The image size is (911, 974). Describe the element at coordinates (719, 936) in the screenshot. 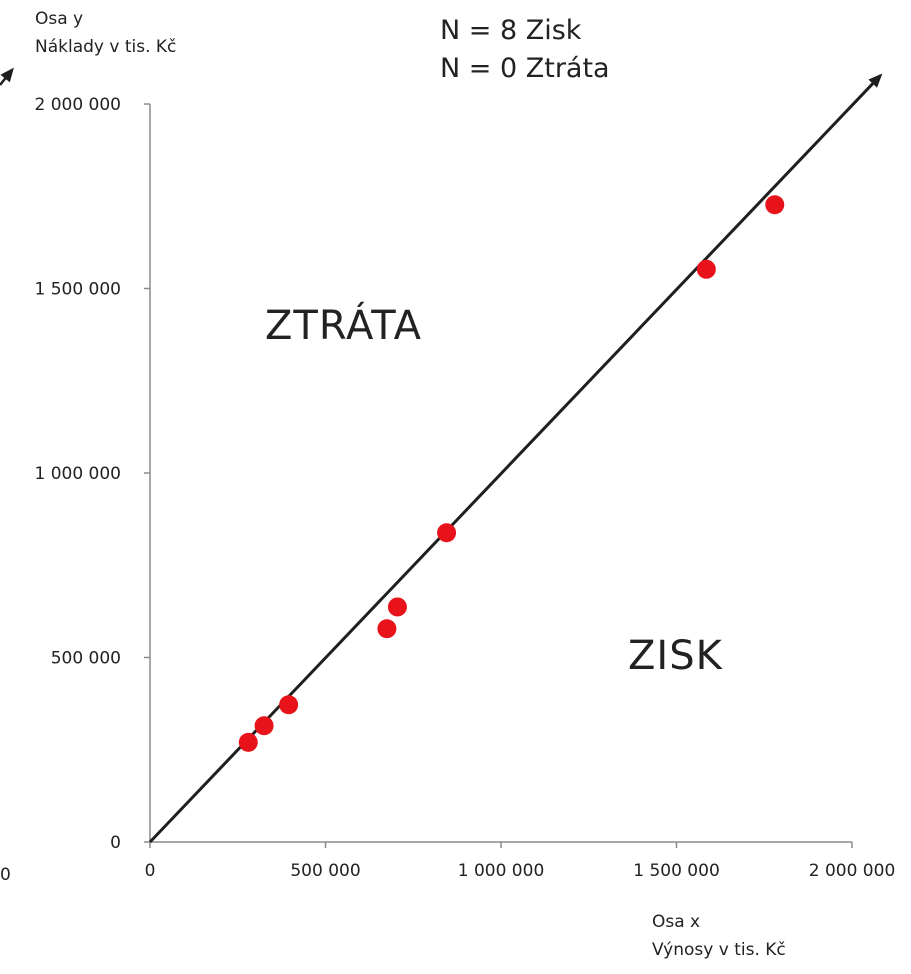

I see `x-axis-caption: Osa x Výnosy v tis. Kč` at that location.